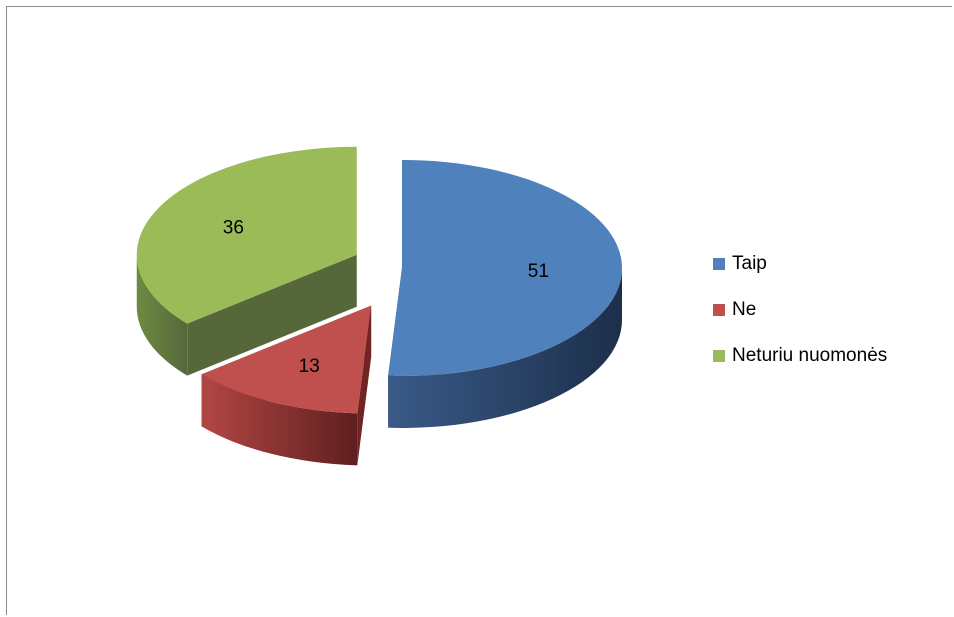 This screenshot has width=954, height=617. Describe the element at coordinates (749, 263) in the screenshot. I see `legend-label: Taip` at that location.